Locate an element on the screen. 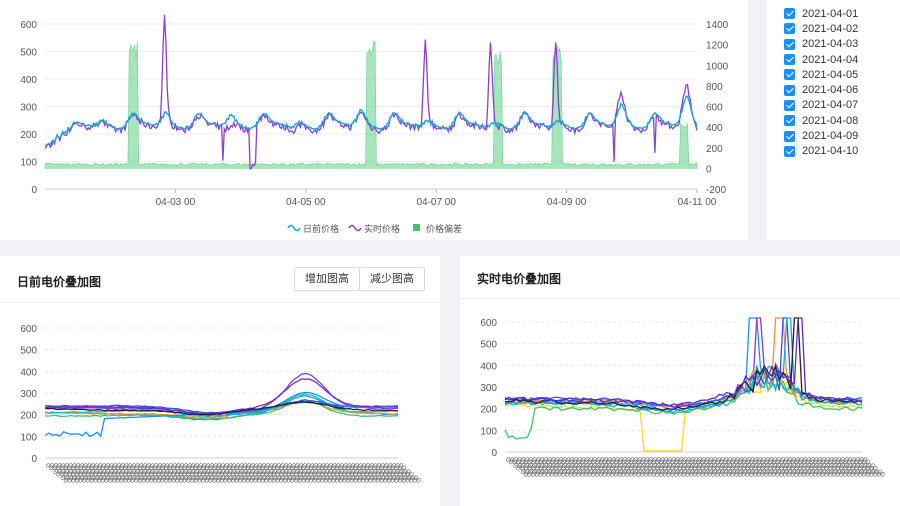 The width and height of the screenshot is (900, 506). y-tick-right: 0 is located at coordinates (709, 169).